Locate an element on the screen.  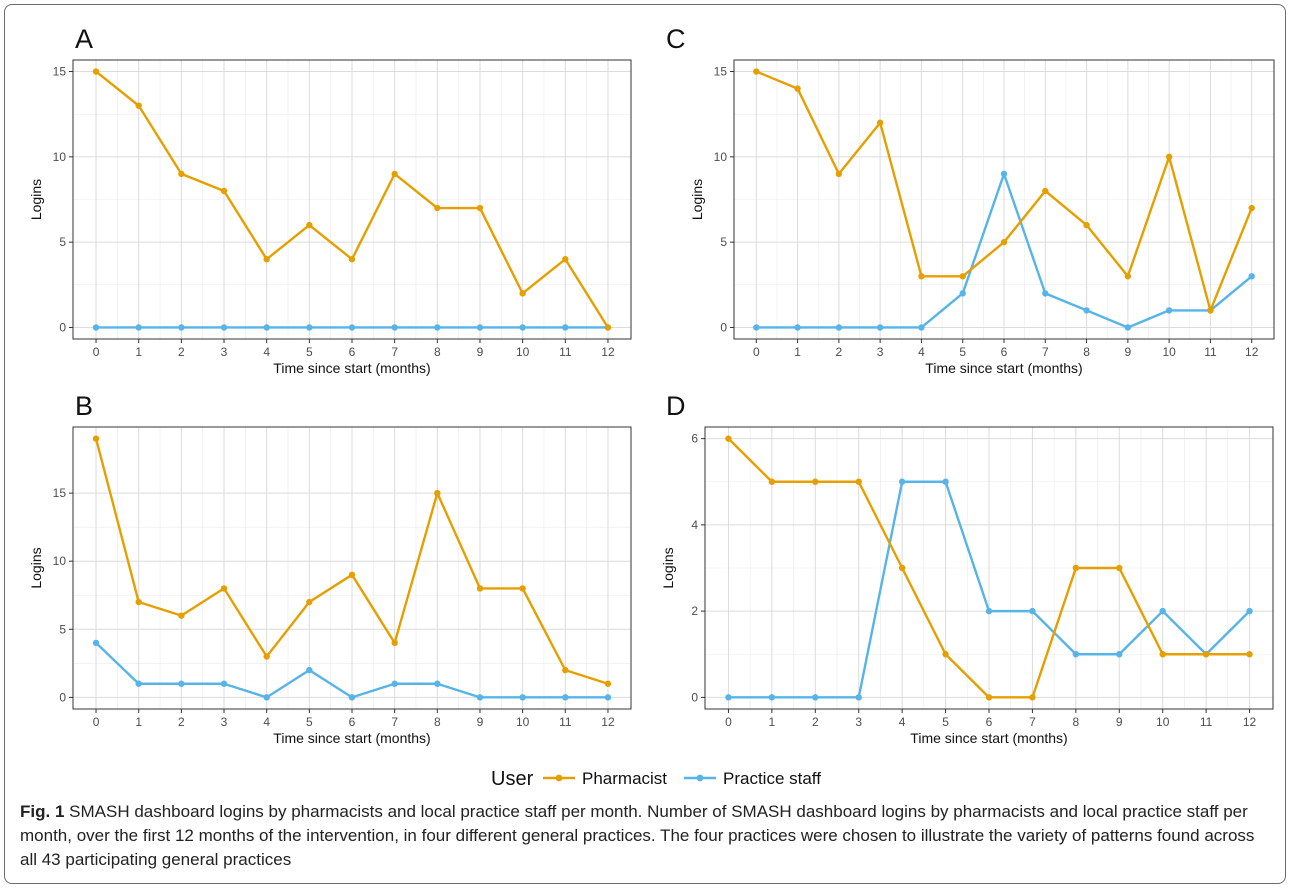
panel-c-xtick-label: 9 is located at coordinates (1128, 352).